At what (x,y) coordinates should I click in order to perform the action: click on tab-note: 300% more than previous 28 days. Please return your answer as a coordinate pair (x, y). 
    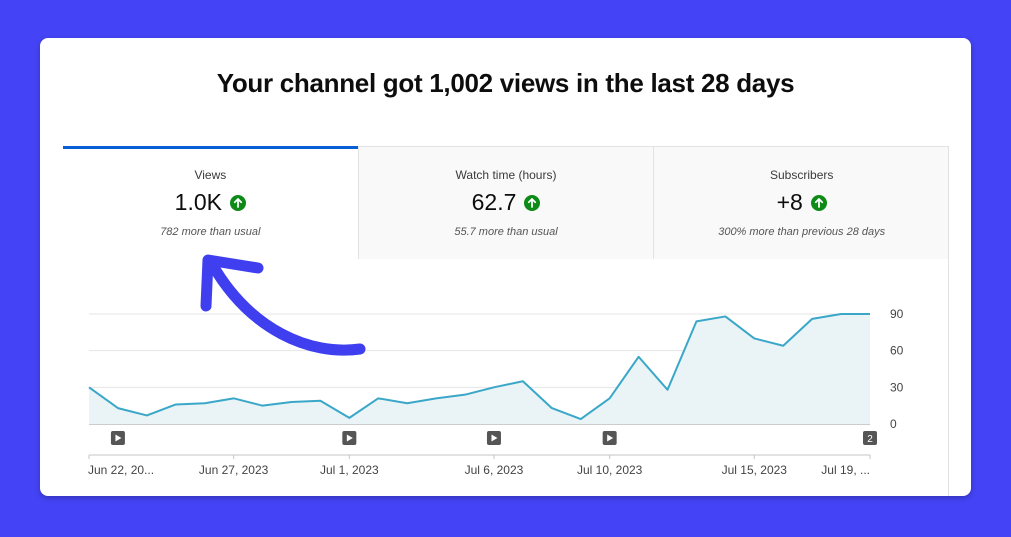
    Looking at the image, I should click on (802, 232).